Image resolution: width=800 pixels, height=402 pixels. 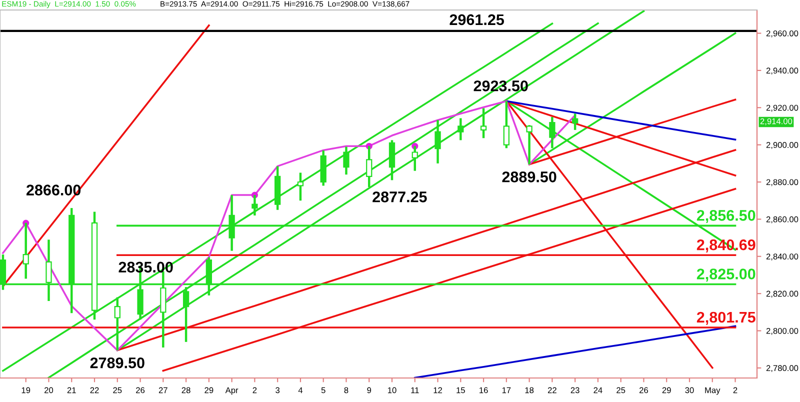 I want to click on y-tick-label: 2,840.00, so click(x=782, y=257).